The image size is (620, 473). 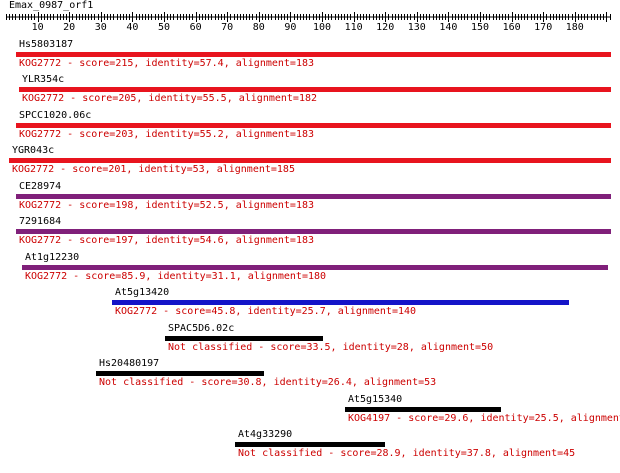 I want to click on ruler-tick-label: 80, so click(x=258, y=27).